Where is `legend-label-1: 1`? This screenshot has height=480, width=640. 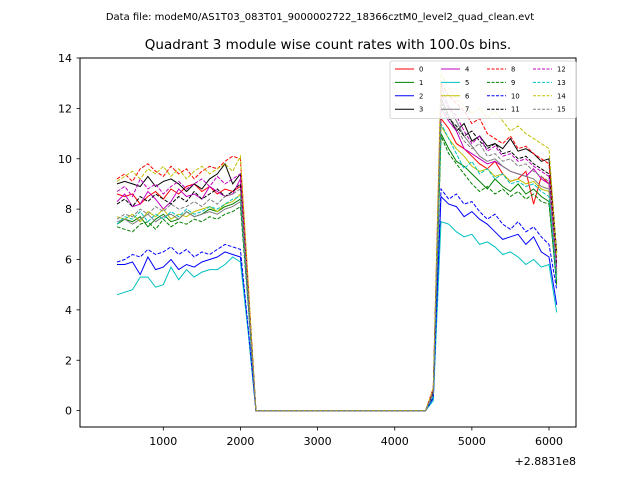 legend-label-1: 1 is located at coordinates (421, 83).